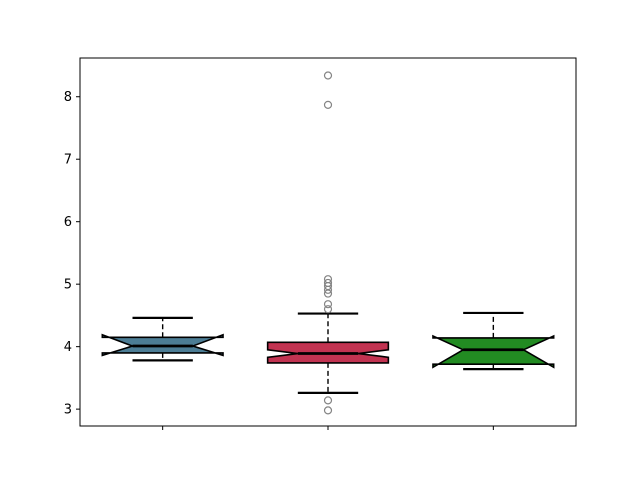 Image resolution: width=640 pixels, height=480 pixels. I want to click on y-tick-label: 8, so click(68, 97).